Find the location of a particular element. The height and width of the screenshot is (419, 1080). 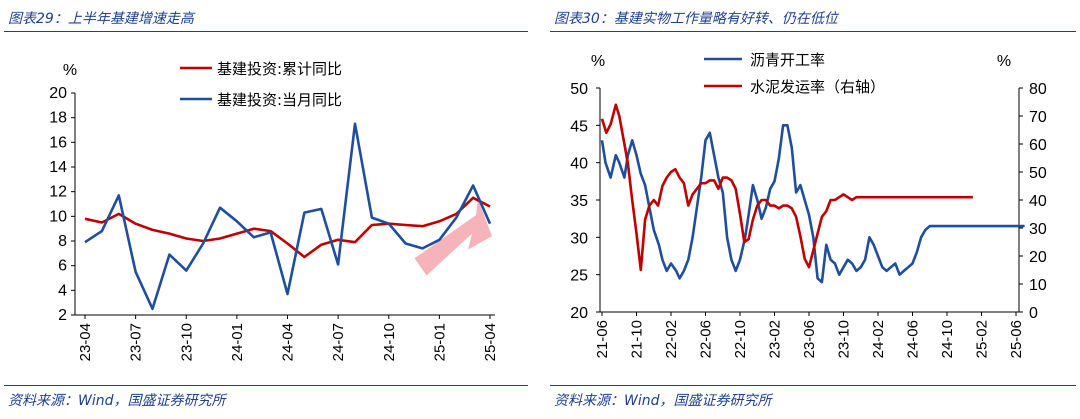

right-x-tick-label: 24-06 is located at coordinates (913, 339).